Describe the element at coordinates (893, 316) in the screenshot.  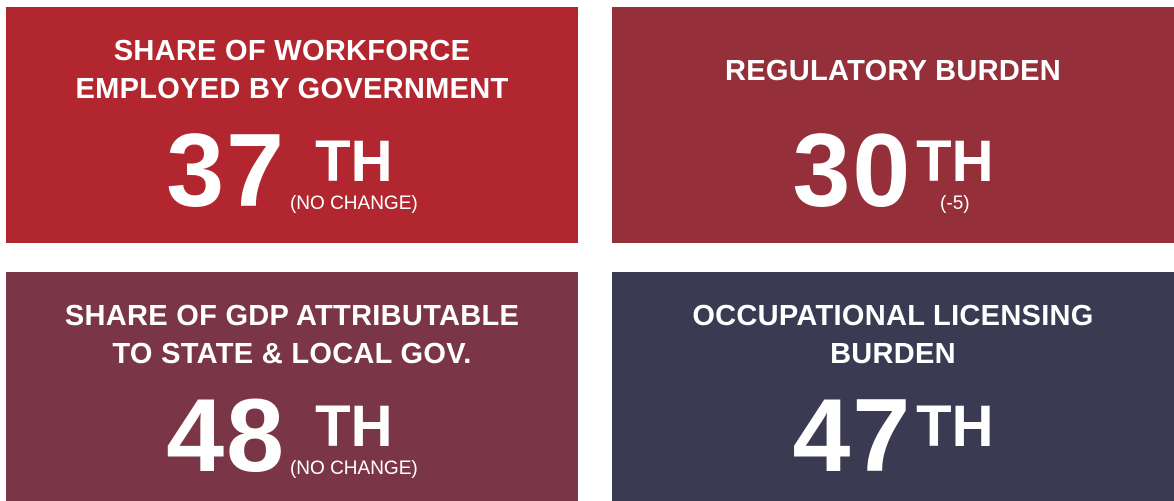
I see `title-line: OCCUPATIONAL LICENSING` at that location.